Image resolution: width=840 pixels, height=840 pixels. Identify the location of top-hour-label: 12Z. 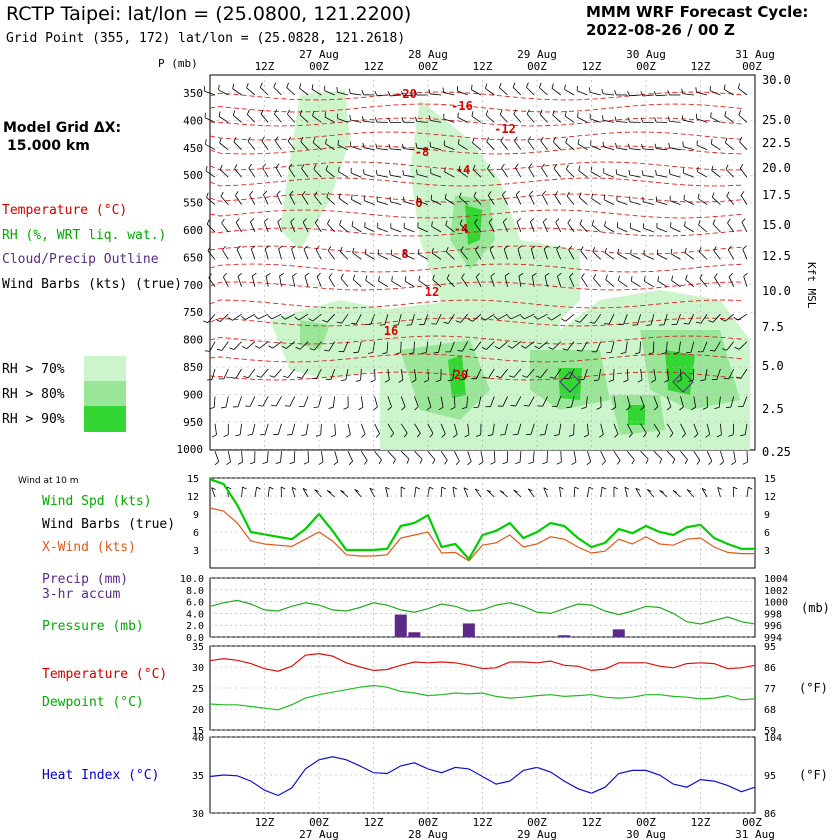
(592, 66).